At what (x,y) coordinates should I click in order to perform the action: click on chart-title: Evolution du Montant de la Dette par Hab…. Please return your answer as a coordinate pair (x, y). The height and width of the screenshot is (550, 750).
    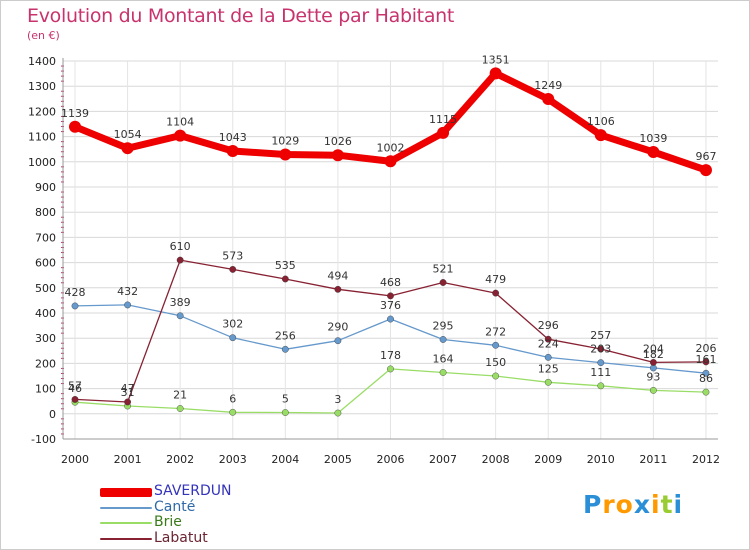
    Looking at the image, I should click on (241, 16).